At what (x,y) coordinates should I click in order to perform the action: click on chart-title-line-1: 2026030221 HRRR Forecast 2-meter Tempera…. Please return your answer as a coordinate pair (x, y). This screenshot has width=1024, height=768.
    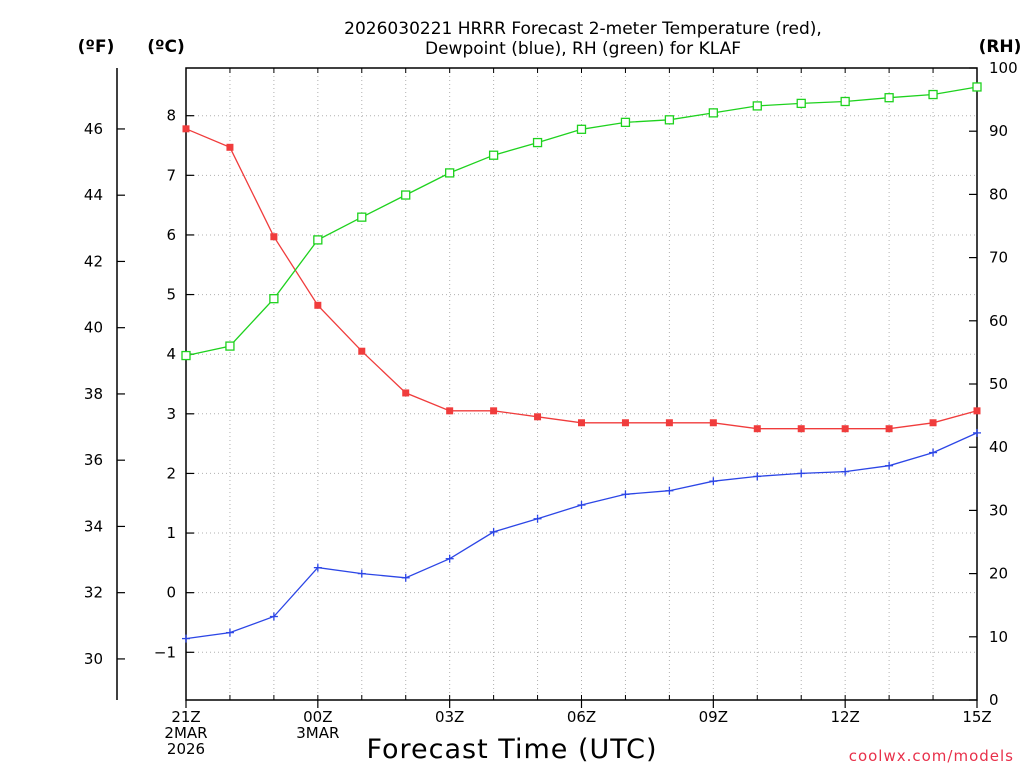
    Looking at the image, I should click on (583, 29).